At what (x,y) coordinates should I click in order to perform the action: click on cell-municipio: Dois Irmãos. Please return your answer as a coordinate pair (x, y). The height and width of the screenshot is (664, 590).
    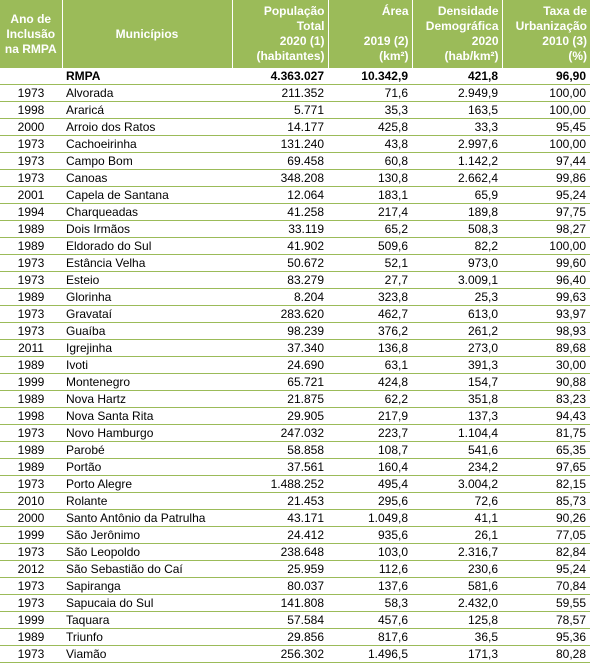
    Looking at the image, I should click on (147, 229).